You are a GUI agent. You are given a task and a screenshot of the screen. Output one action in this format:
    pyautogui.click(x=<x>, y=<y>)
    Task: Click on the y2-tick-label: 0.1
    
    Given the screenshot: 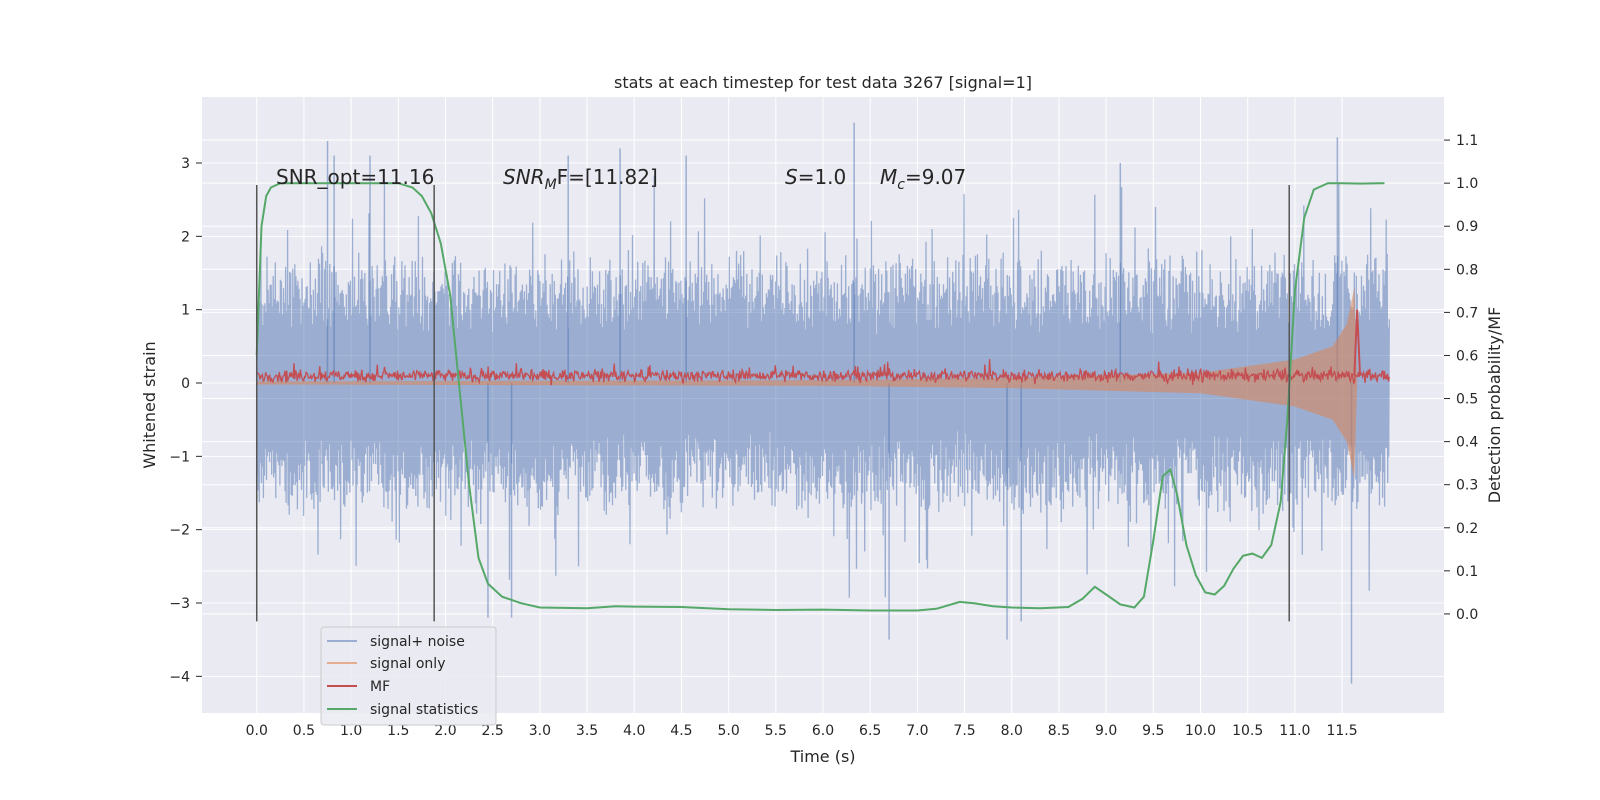 What is the action you would take?
    pyautogui.click(x=1467, y=572)
    